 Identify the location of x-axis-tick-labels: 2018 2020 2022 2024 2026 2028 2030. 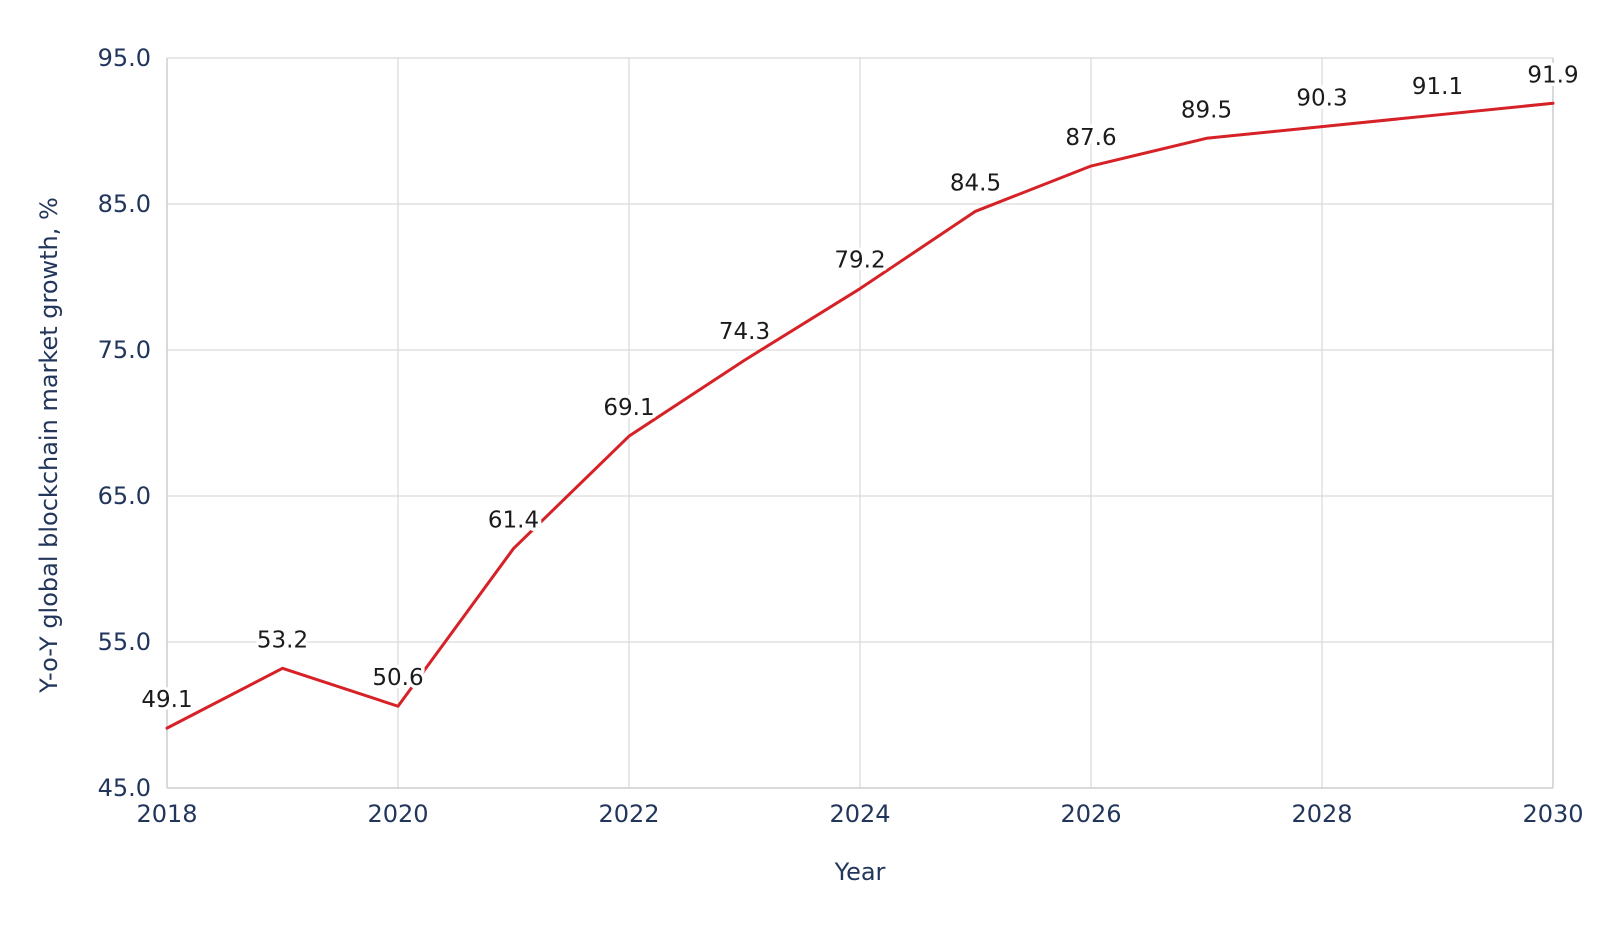
(859, 814).